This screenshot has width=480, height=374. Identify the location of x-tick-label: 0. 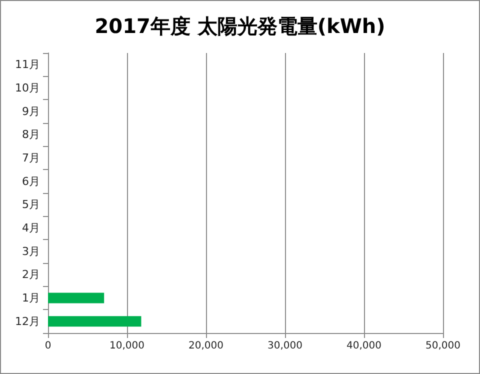
(48, 346).